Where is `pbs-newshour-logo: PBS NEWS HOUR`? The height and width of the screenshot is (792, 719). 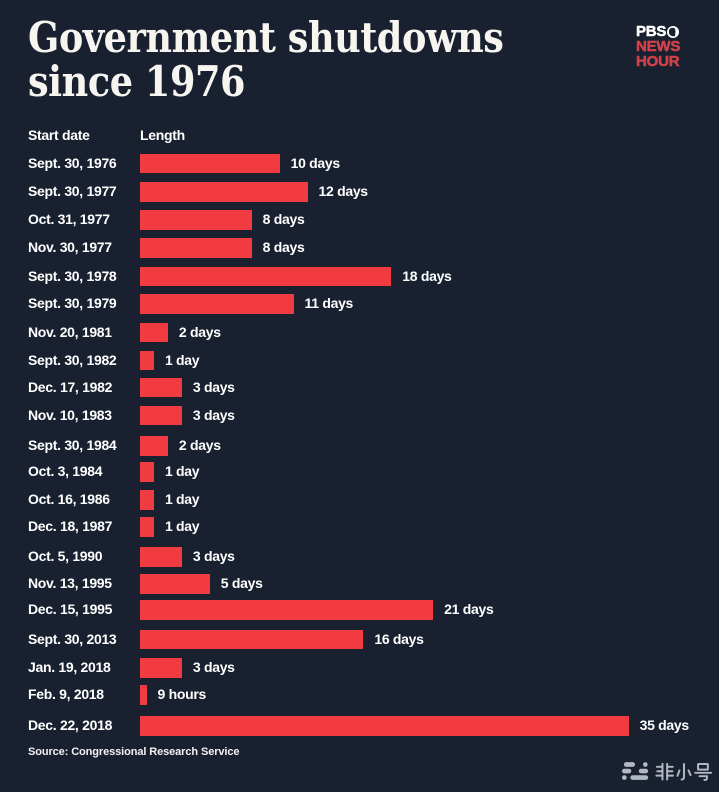
pbs-newshour-logo: PBS NEWS HOUR is located at coordinates (658, 47).